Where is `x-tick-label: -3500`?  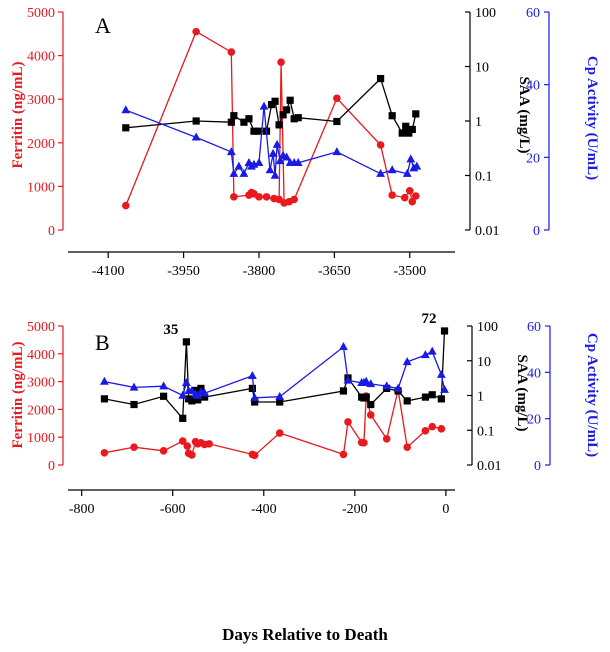
x-tick-label: -3500 is located at coordinates (409, 271).